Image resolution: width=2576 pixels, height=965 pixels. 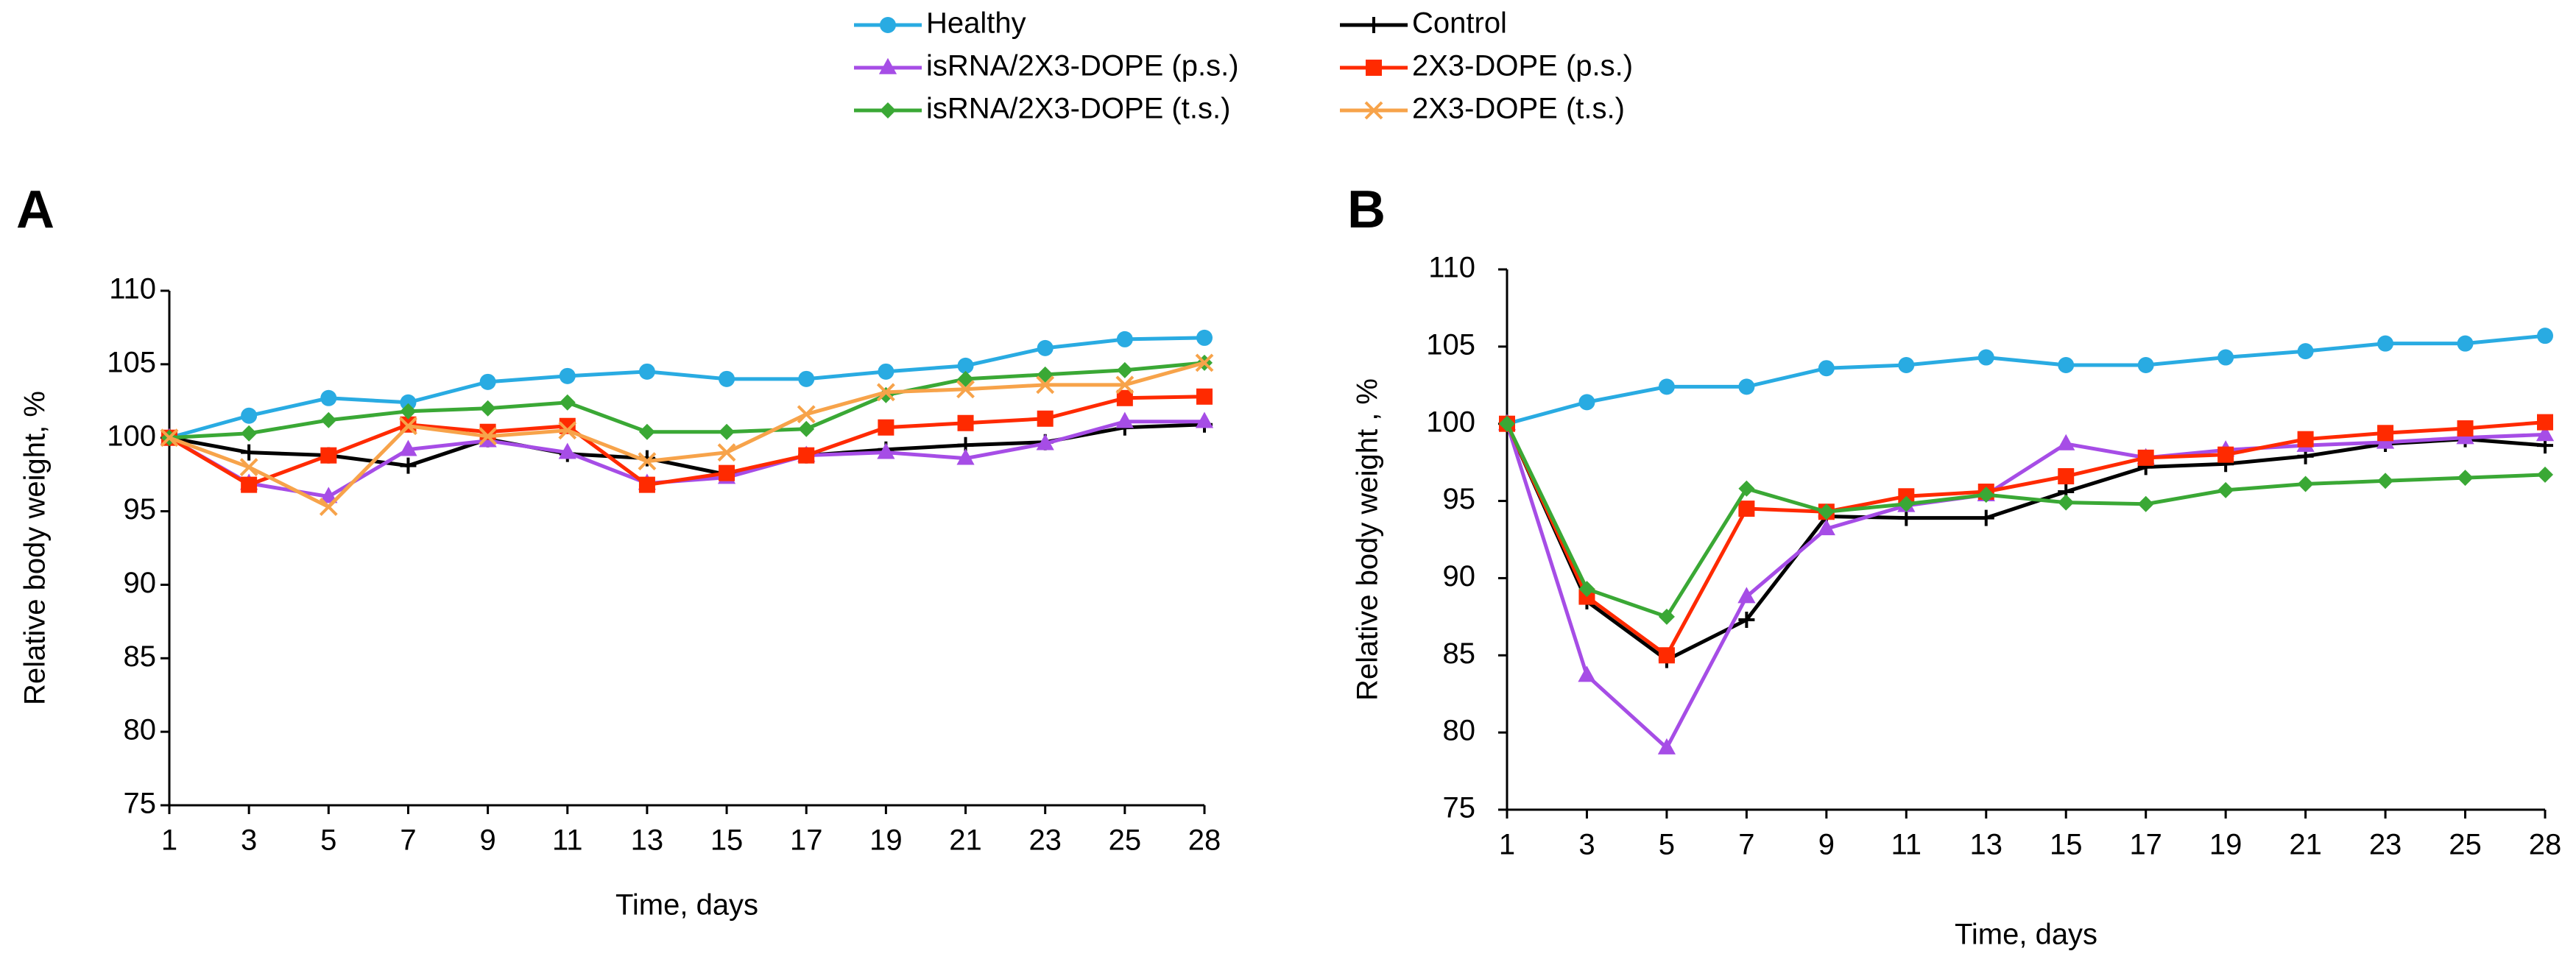 What do you see at coordinates (1045, 840) in the screenshot?
I see `x-tick-label: 23` at bounding box center [1045, 840].